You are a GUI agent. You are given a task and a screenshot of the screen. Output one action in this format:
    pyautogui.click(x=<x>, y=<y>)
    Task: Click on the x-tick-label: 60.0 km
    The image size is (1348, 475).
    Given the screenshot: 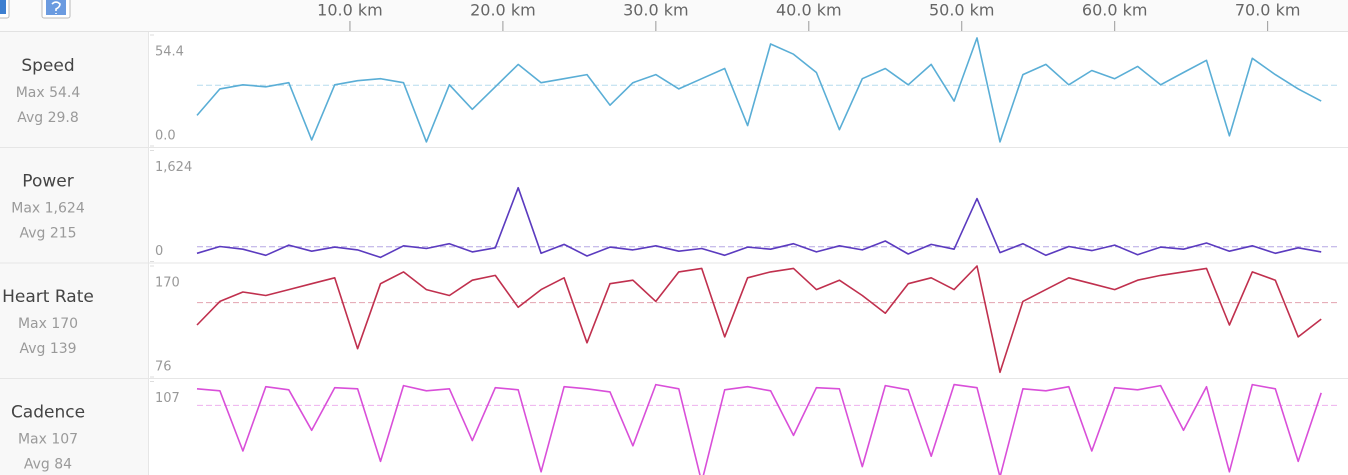 What is the action you would take?
    pyautogui.click(x=1115, y=10)
    